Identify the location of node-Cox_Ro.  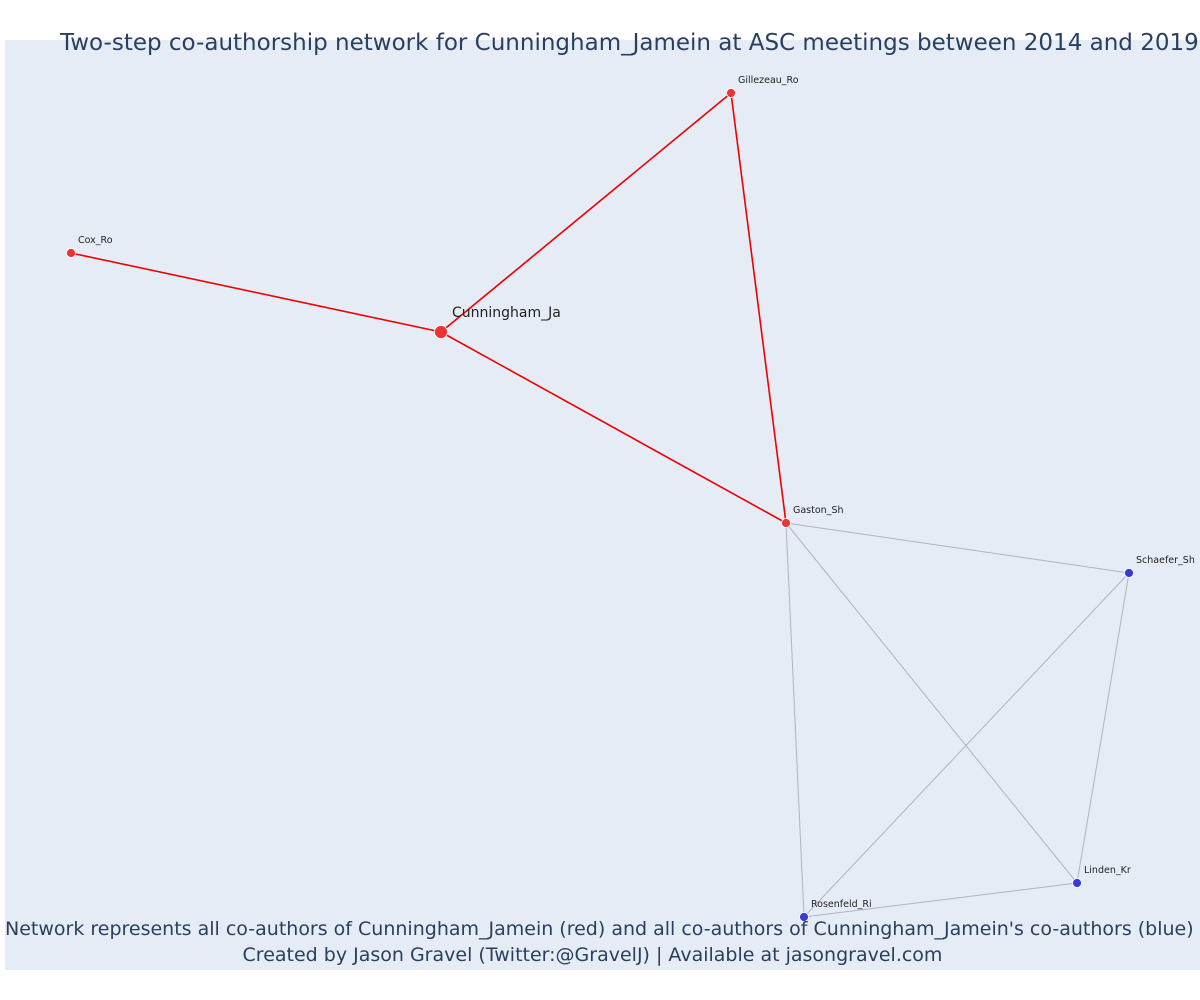
(71, 253).